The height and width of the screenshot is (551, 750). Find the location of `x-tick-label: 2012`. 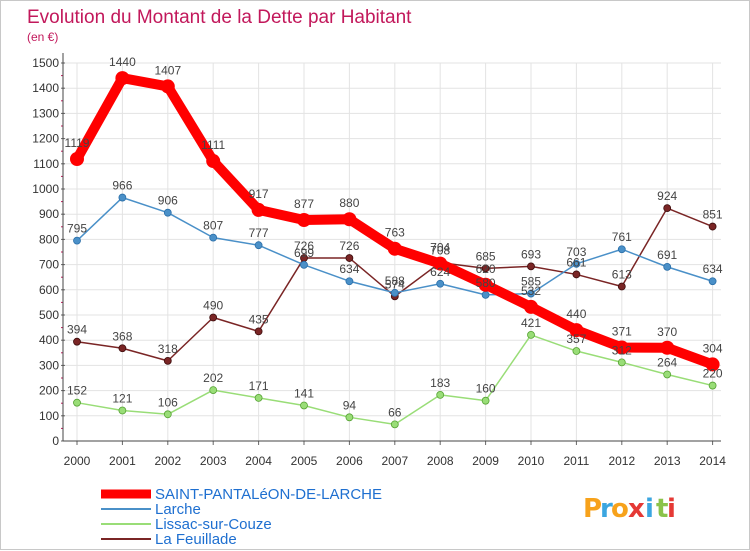

x-tick-label: 2012 is located at coordinates (621, 461).